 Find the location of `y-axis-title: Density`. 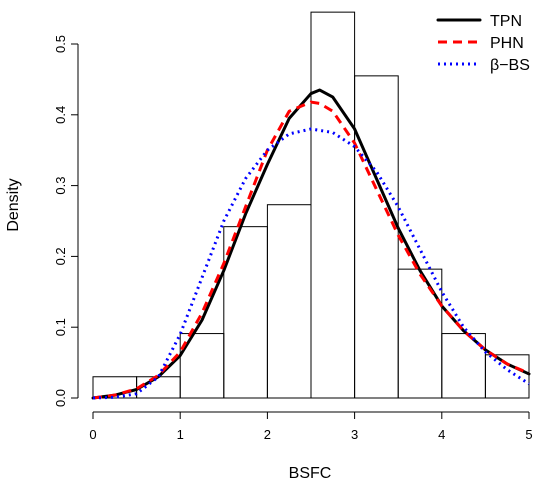

y-axis-title: Density is located at coordinates (13, 204).